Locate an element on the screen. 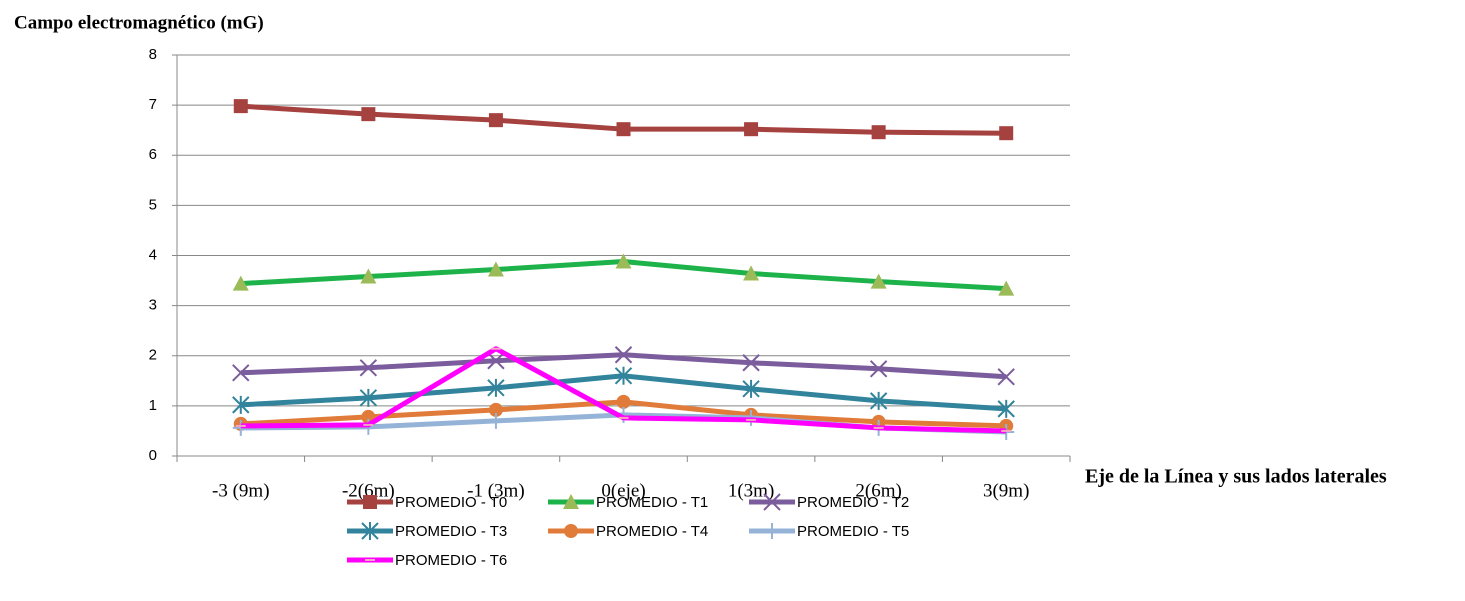 This screenshot has width=1465, height=601. legend-label: PROMEDIO - T0 is located at coordinates (451, 502).